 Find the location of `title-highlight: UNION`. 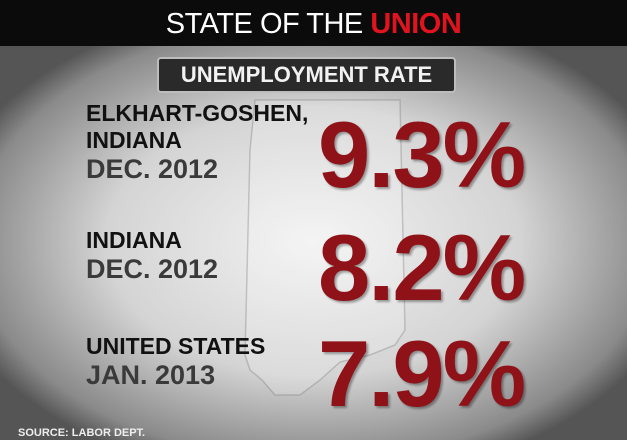

title-highlight: UNION is located at coordinates (416, 24).